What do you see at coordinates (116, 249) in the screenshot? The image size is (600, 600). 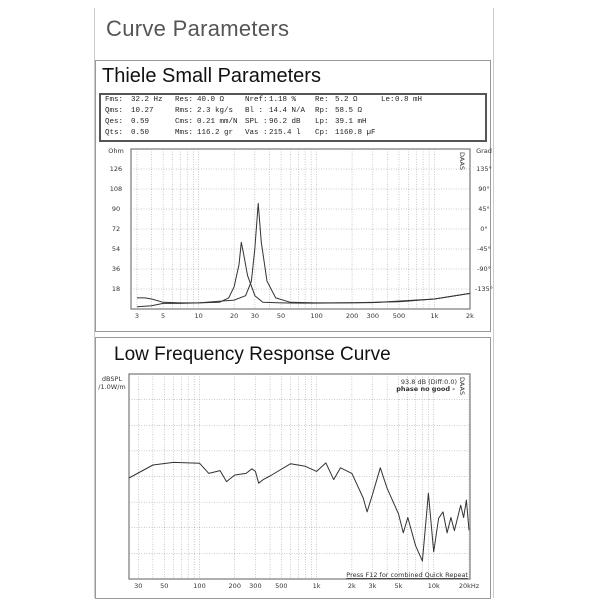 I see `y-tick-label: 54` at bounding box center [116, 249].